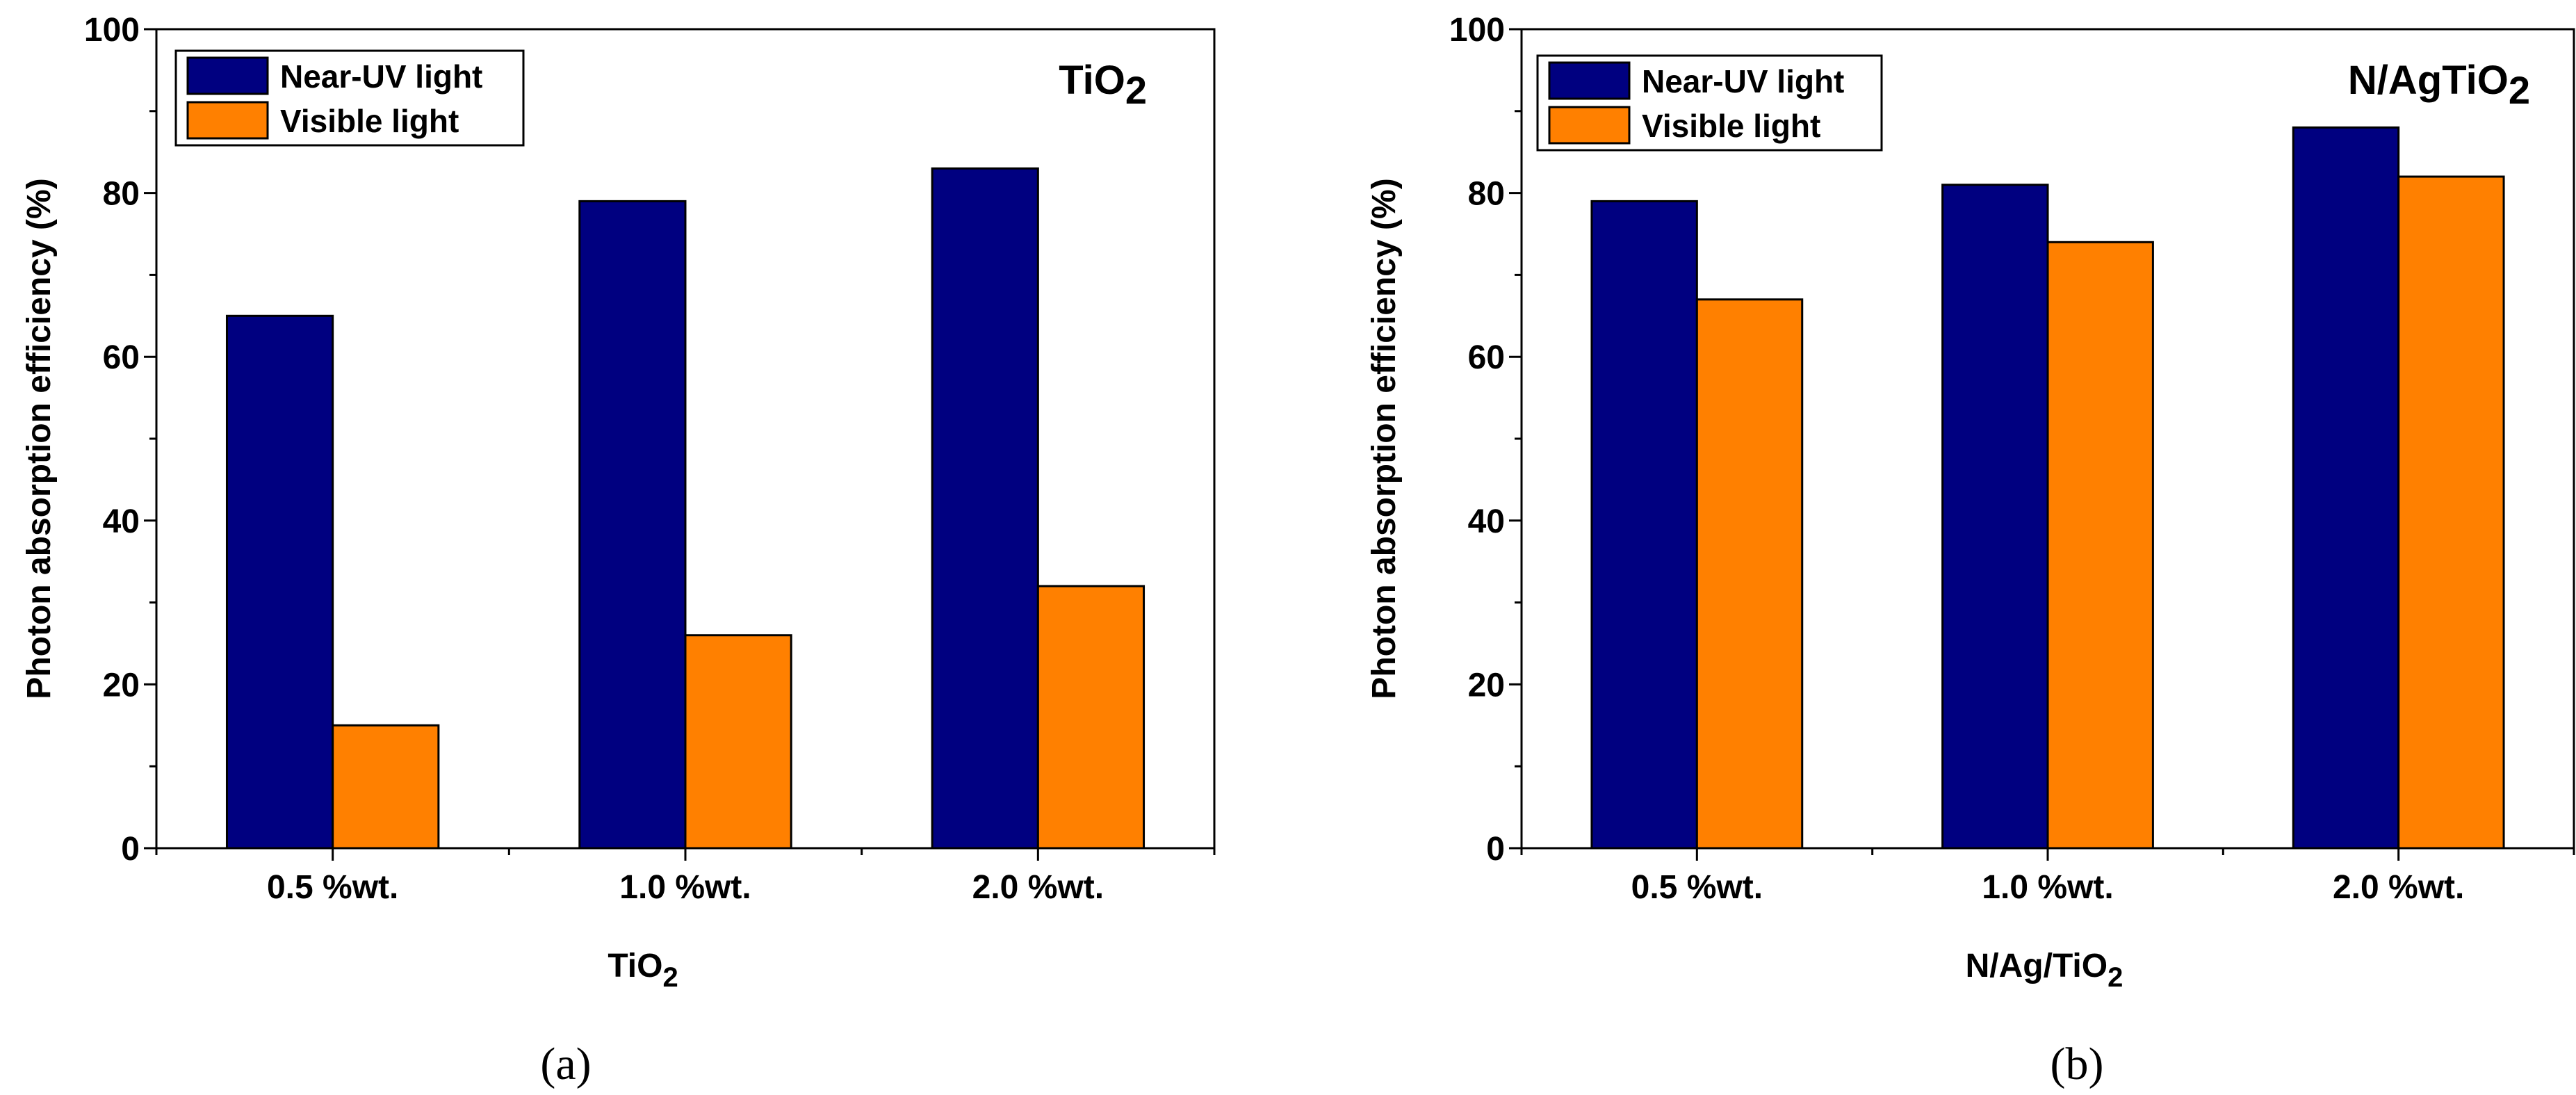 The image size is (2576, 1095). Describe the element at coordinates (1092, 80) in the screenshot. I see `panel-title-main: TiO` at that location.